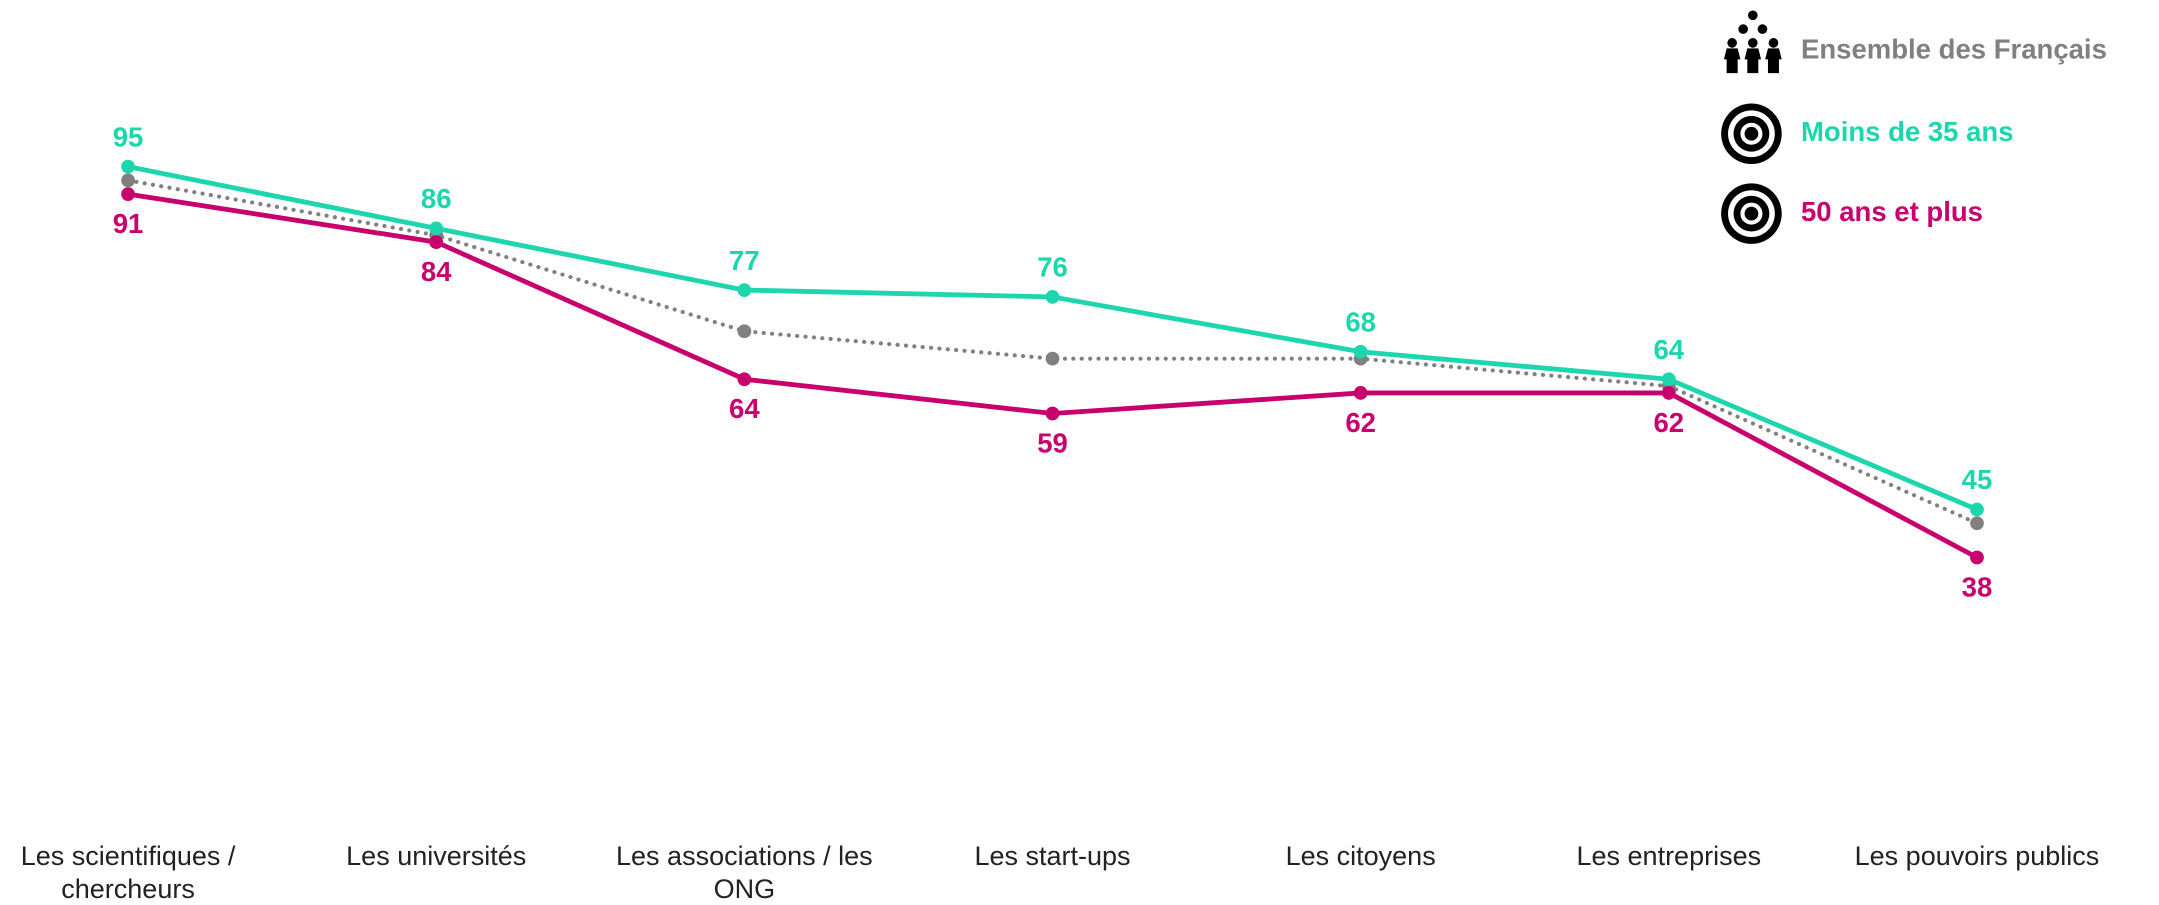  Describe the element at coordinates (1892, 211) in the screenshot. I see `legend-label: 50 ans et plus` at that location.